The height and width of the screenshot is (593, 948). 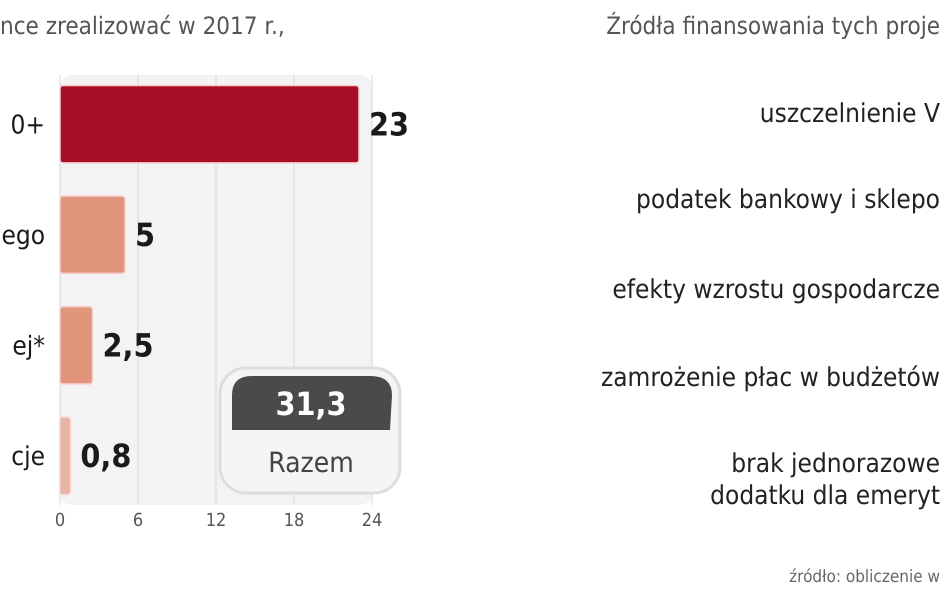 I want to click on y-tick-label: 0+, so click(x=27, y=125).